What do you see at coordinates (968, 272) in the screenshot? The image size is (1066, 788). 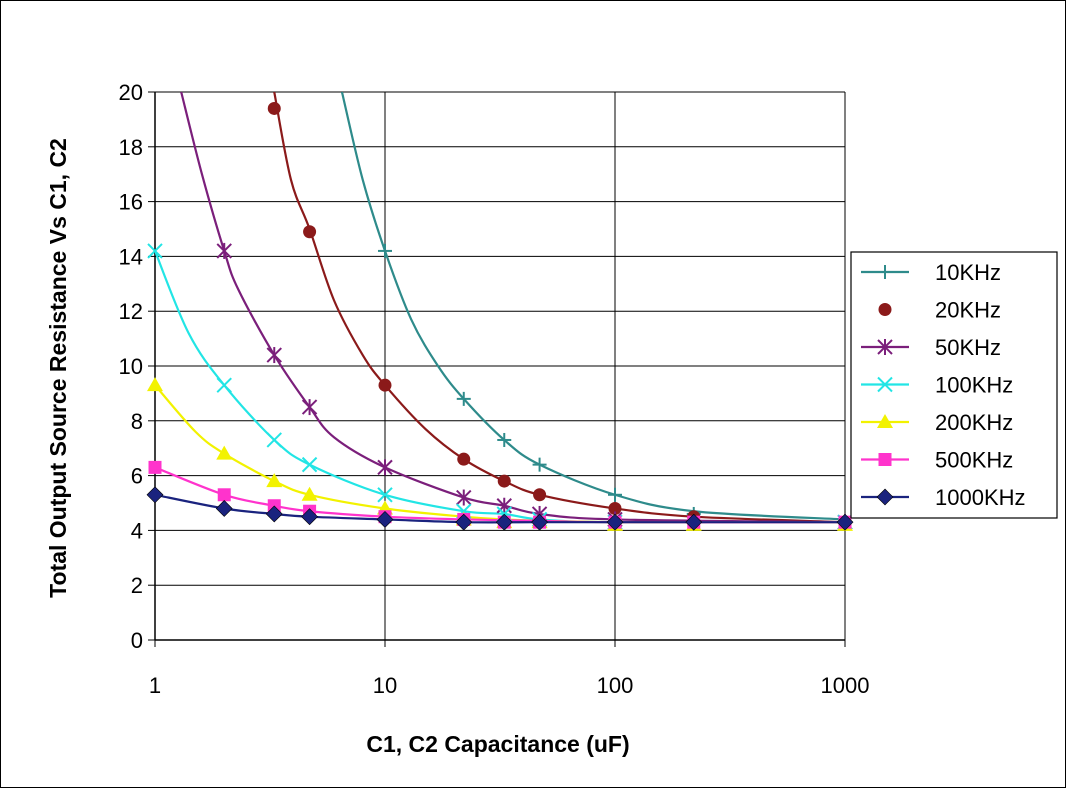 I see `legend-label: 10KHz` at bounding box center [968, 272].